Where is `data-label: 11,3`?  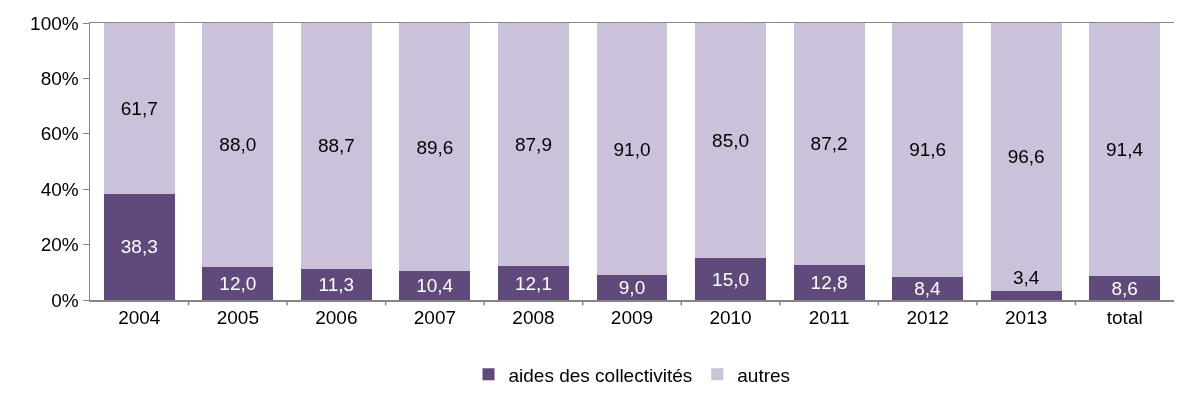
data-label: 11,3 is located at coordinates (336, 284).